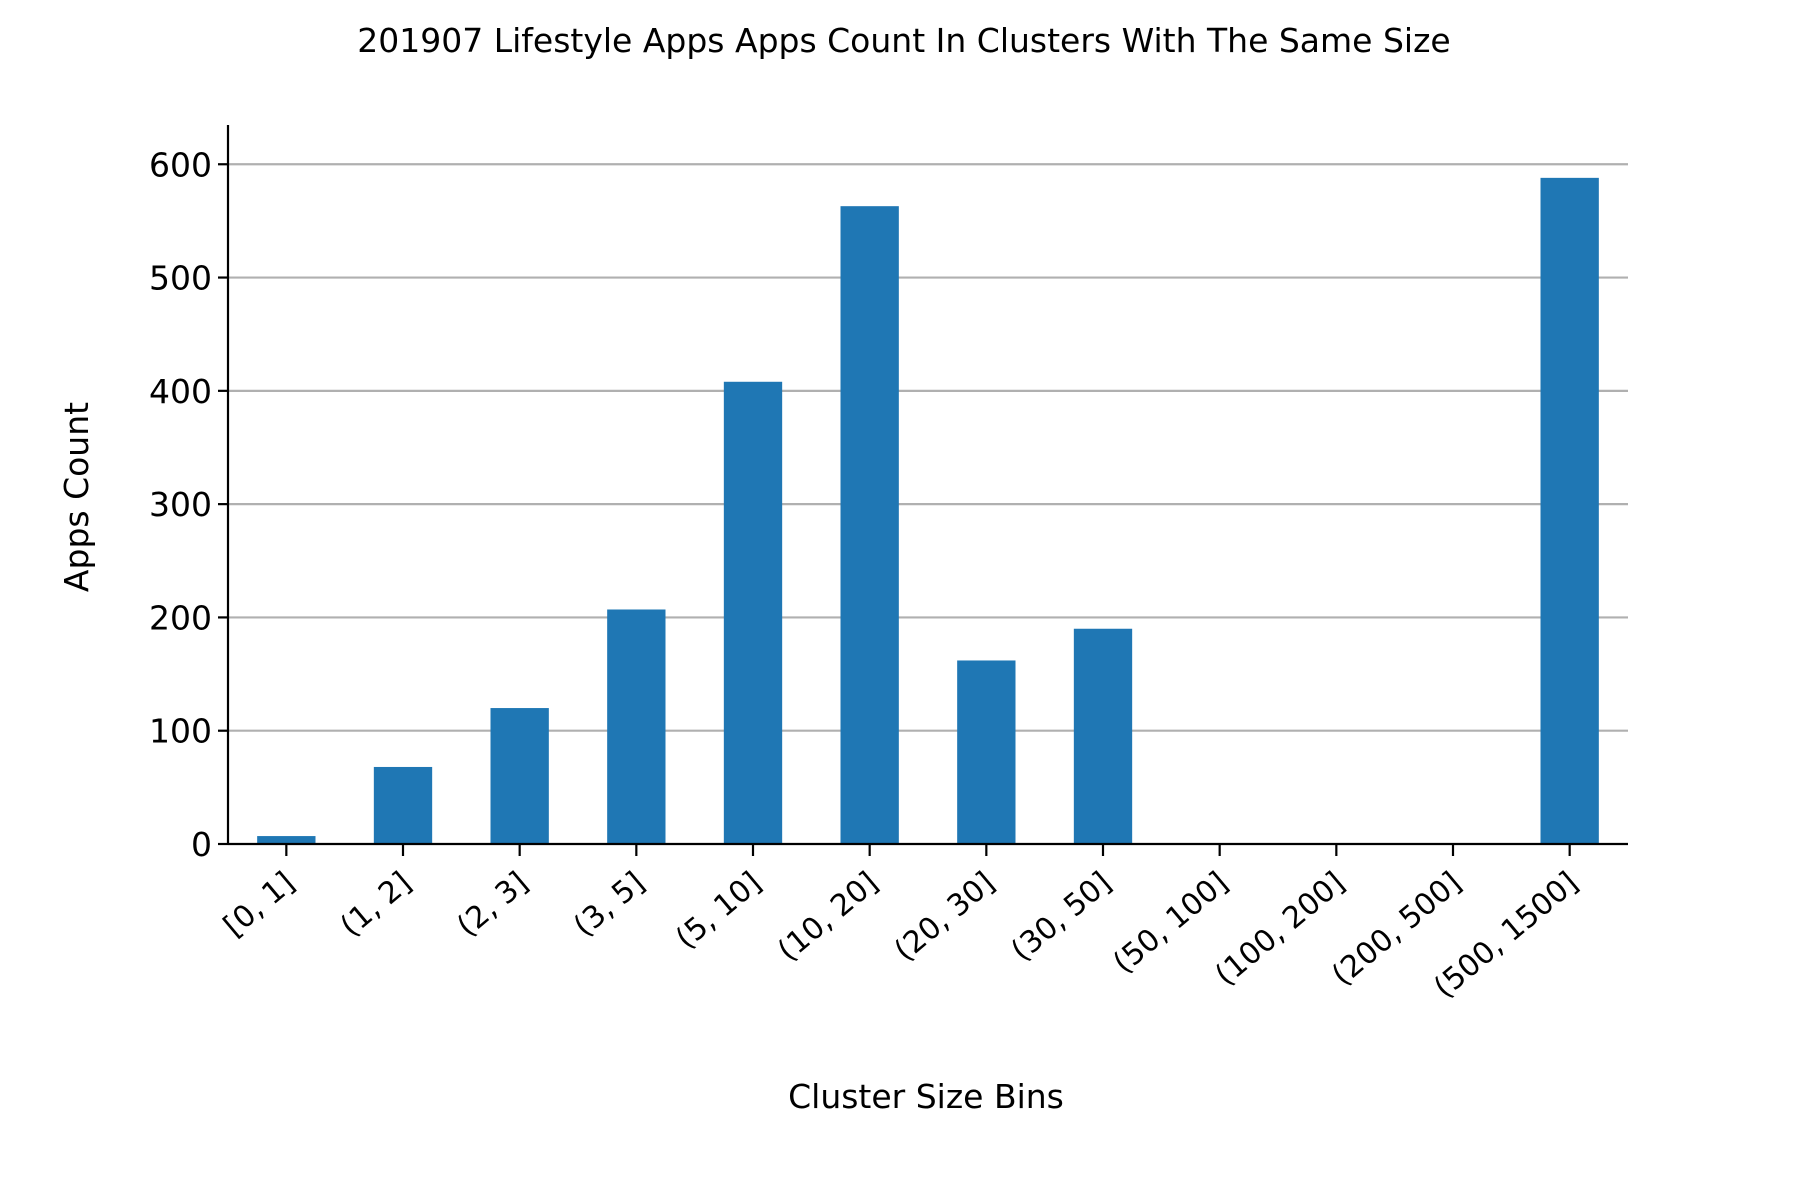 Image resolution: width=1800 pixels, height=1204 pixels. I want to click on x-axis-label: Cluster Size Bins, so click(926, 1096).